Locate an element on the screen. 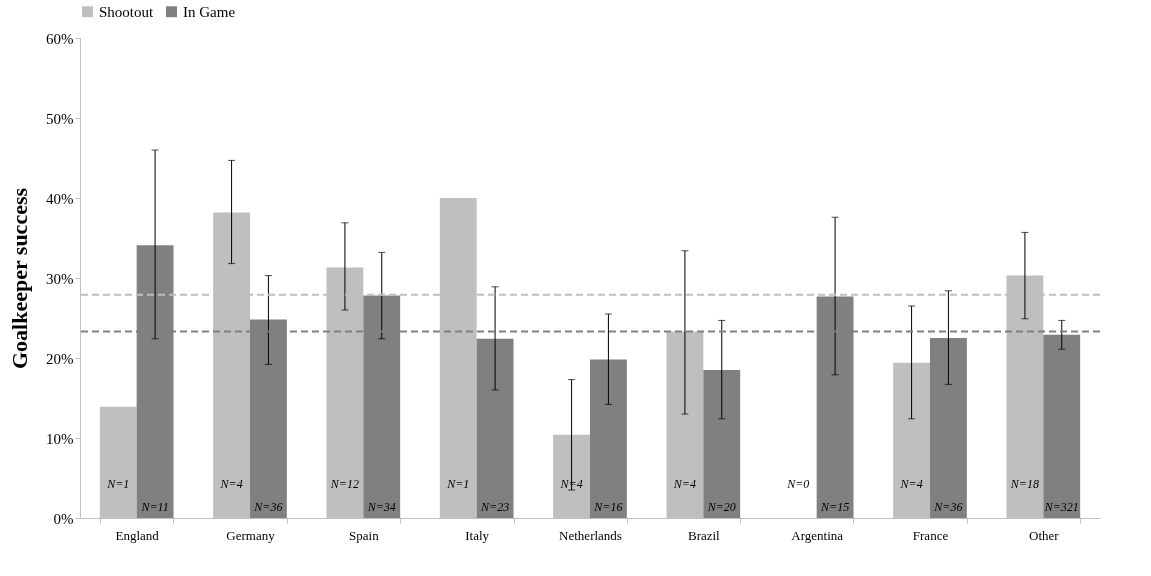 This screenshot has height=576, width=1151. annotation: N=12 is located at coordinates (344, 484).